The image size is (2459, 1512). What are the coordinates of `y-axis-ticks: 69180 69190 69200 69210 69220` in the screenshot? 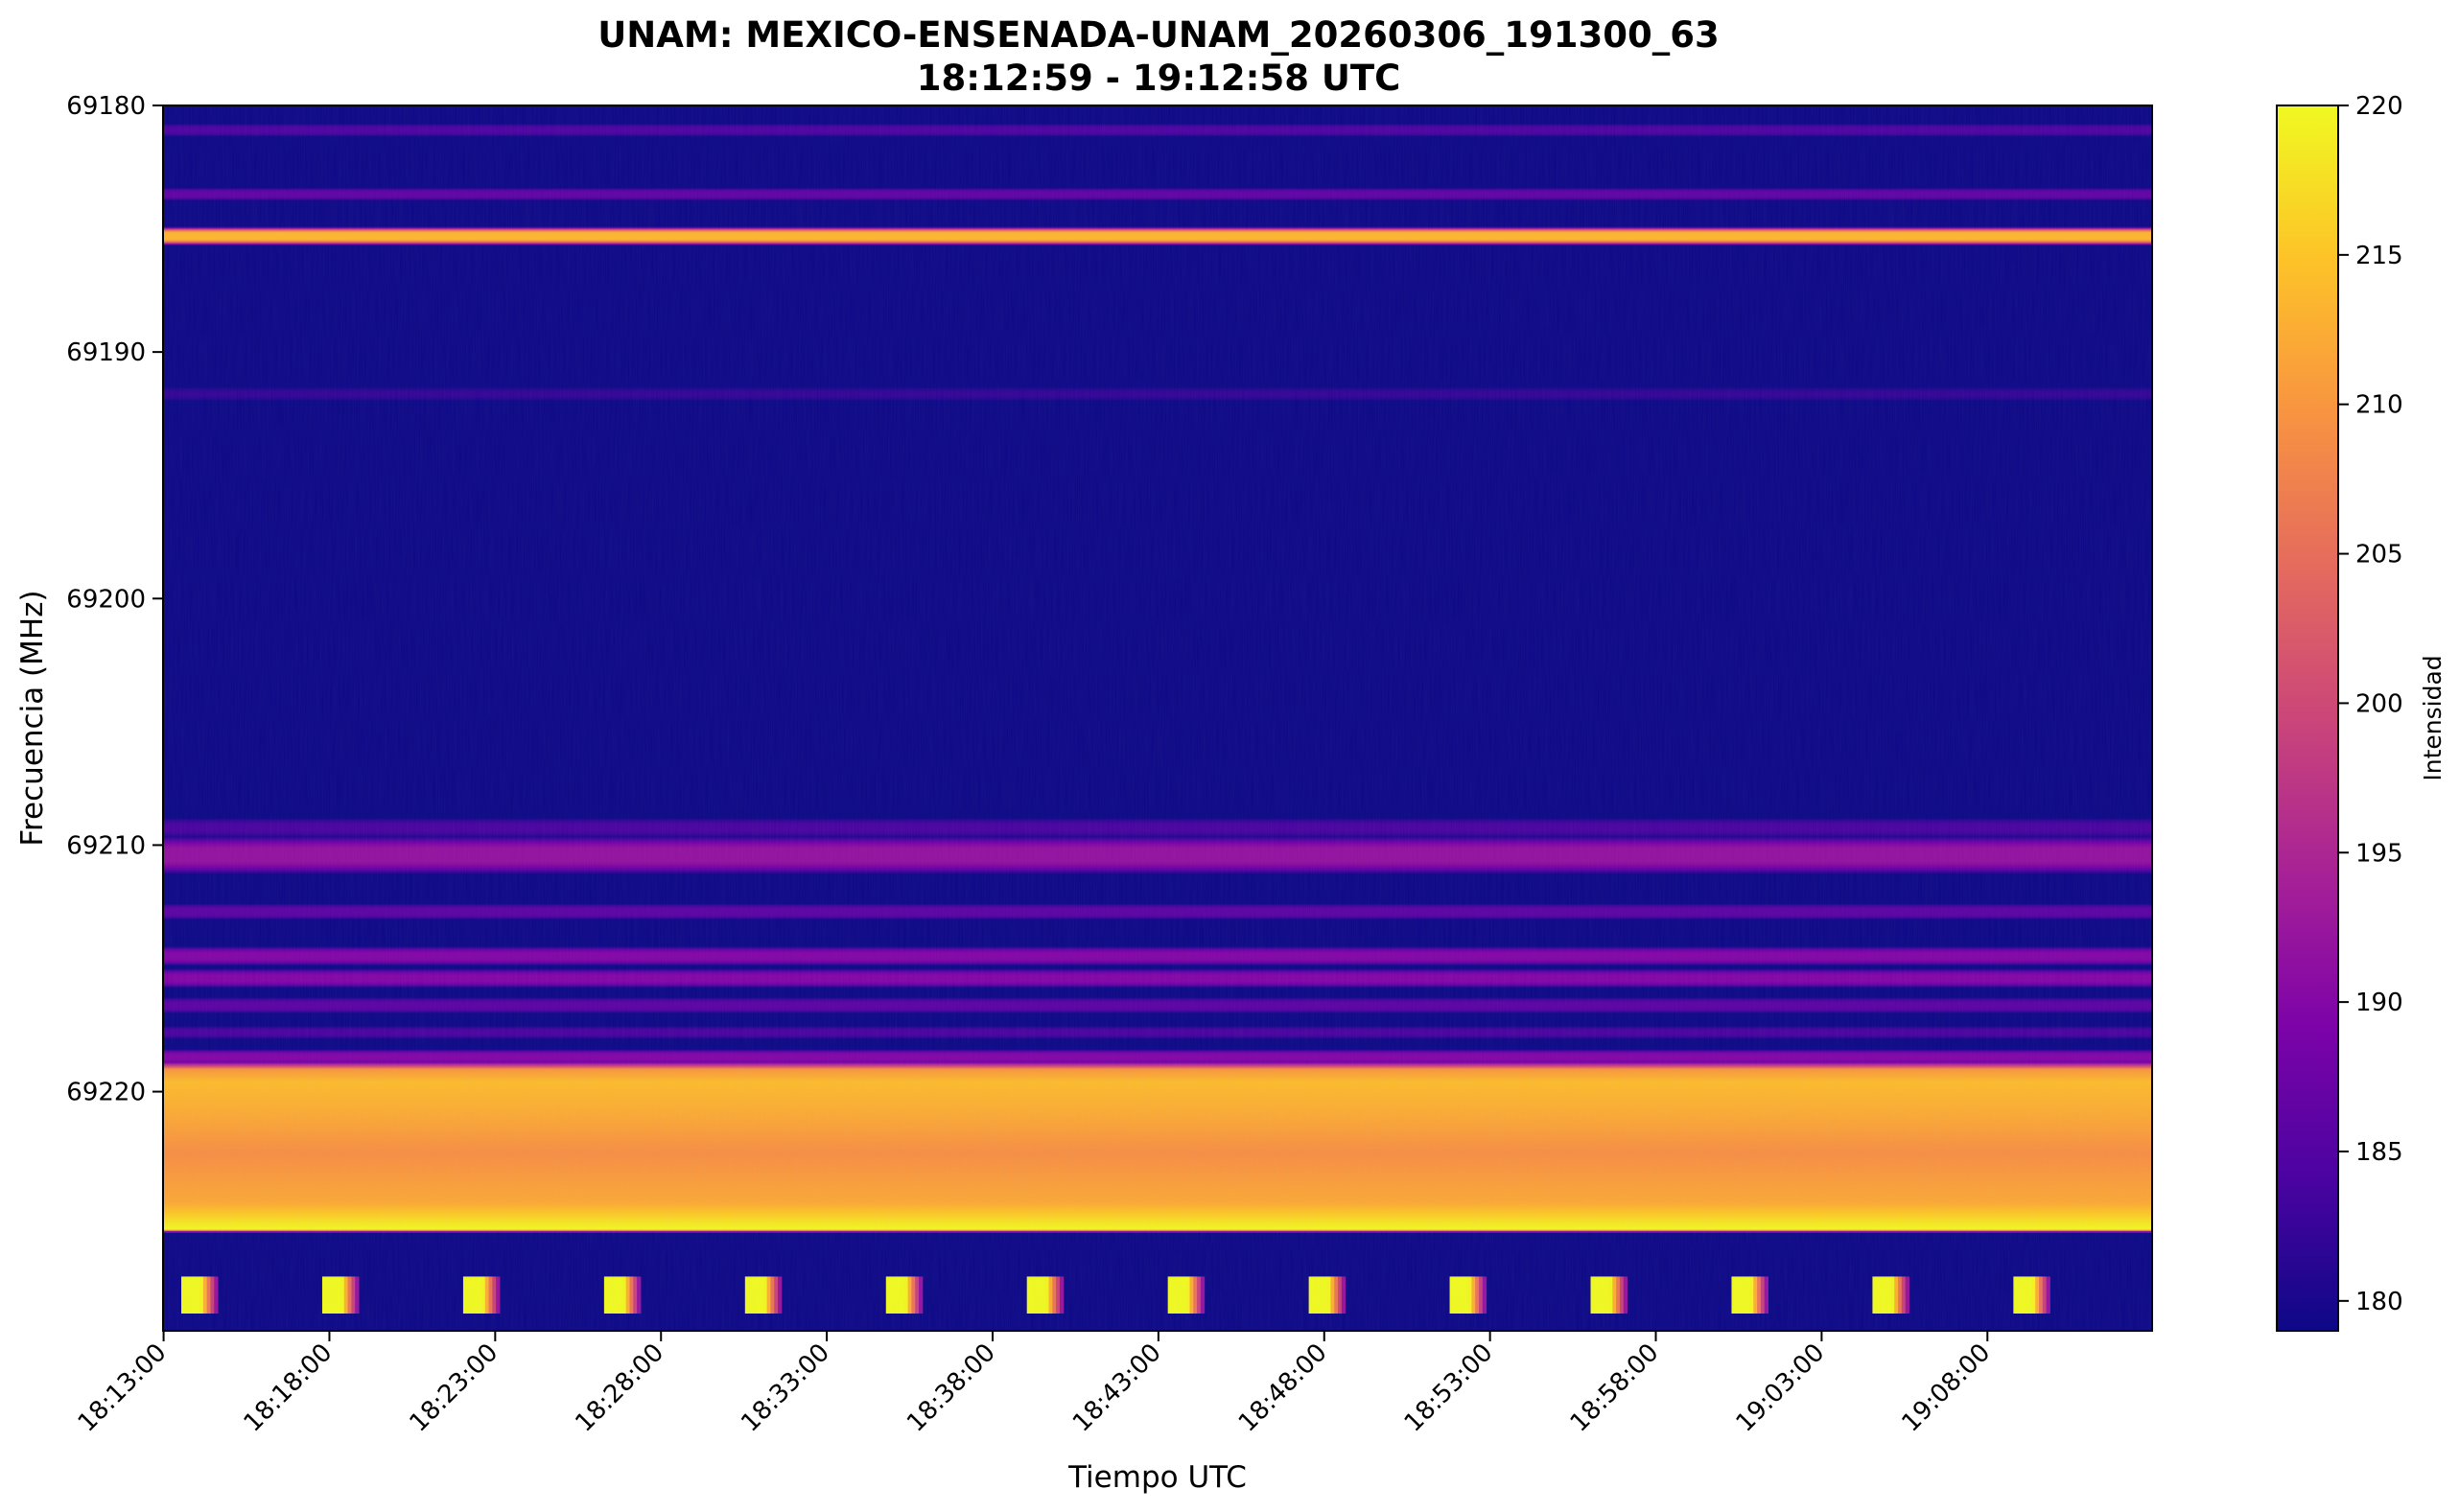 It's located at (114, 599).